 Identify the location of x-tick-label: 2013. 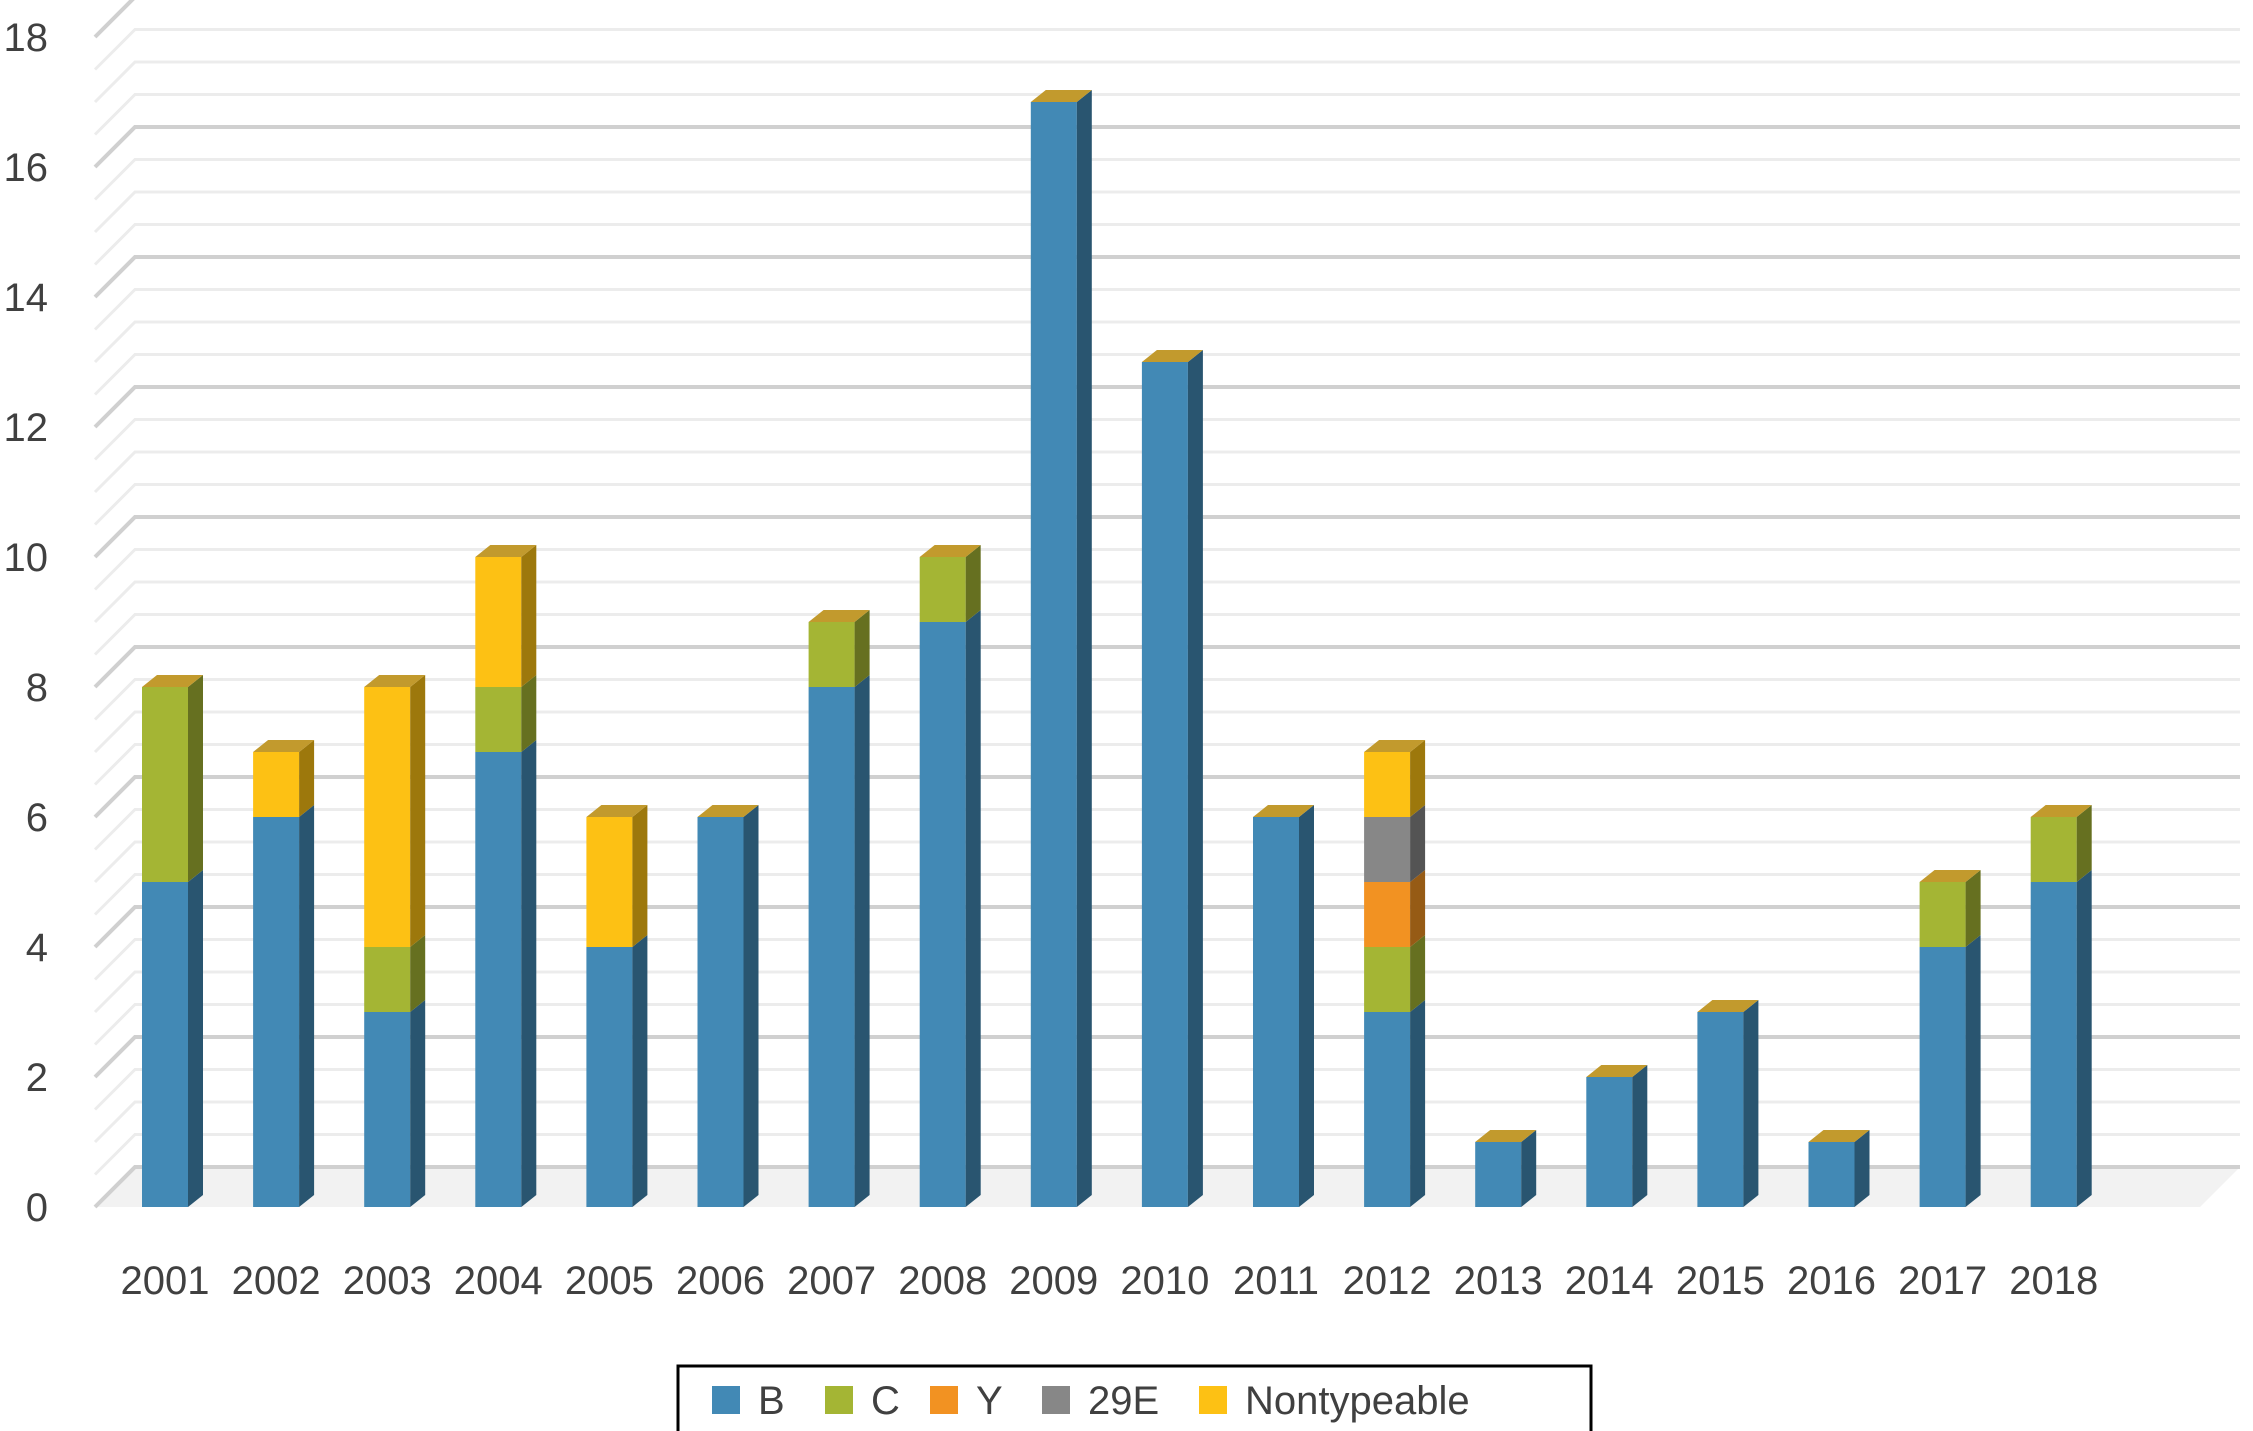
(1498, 1281).